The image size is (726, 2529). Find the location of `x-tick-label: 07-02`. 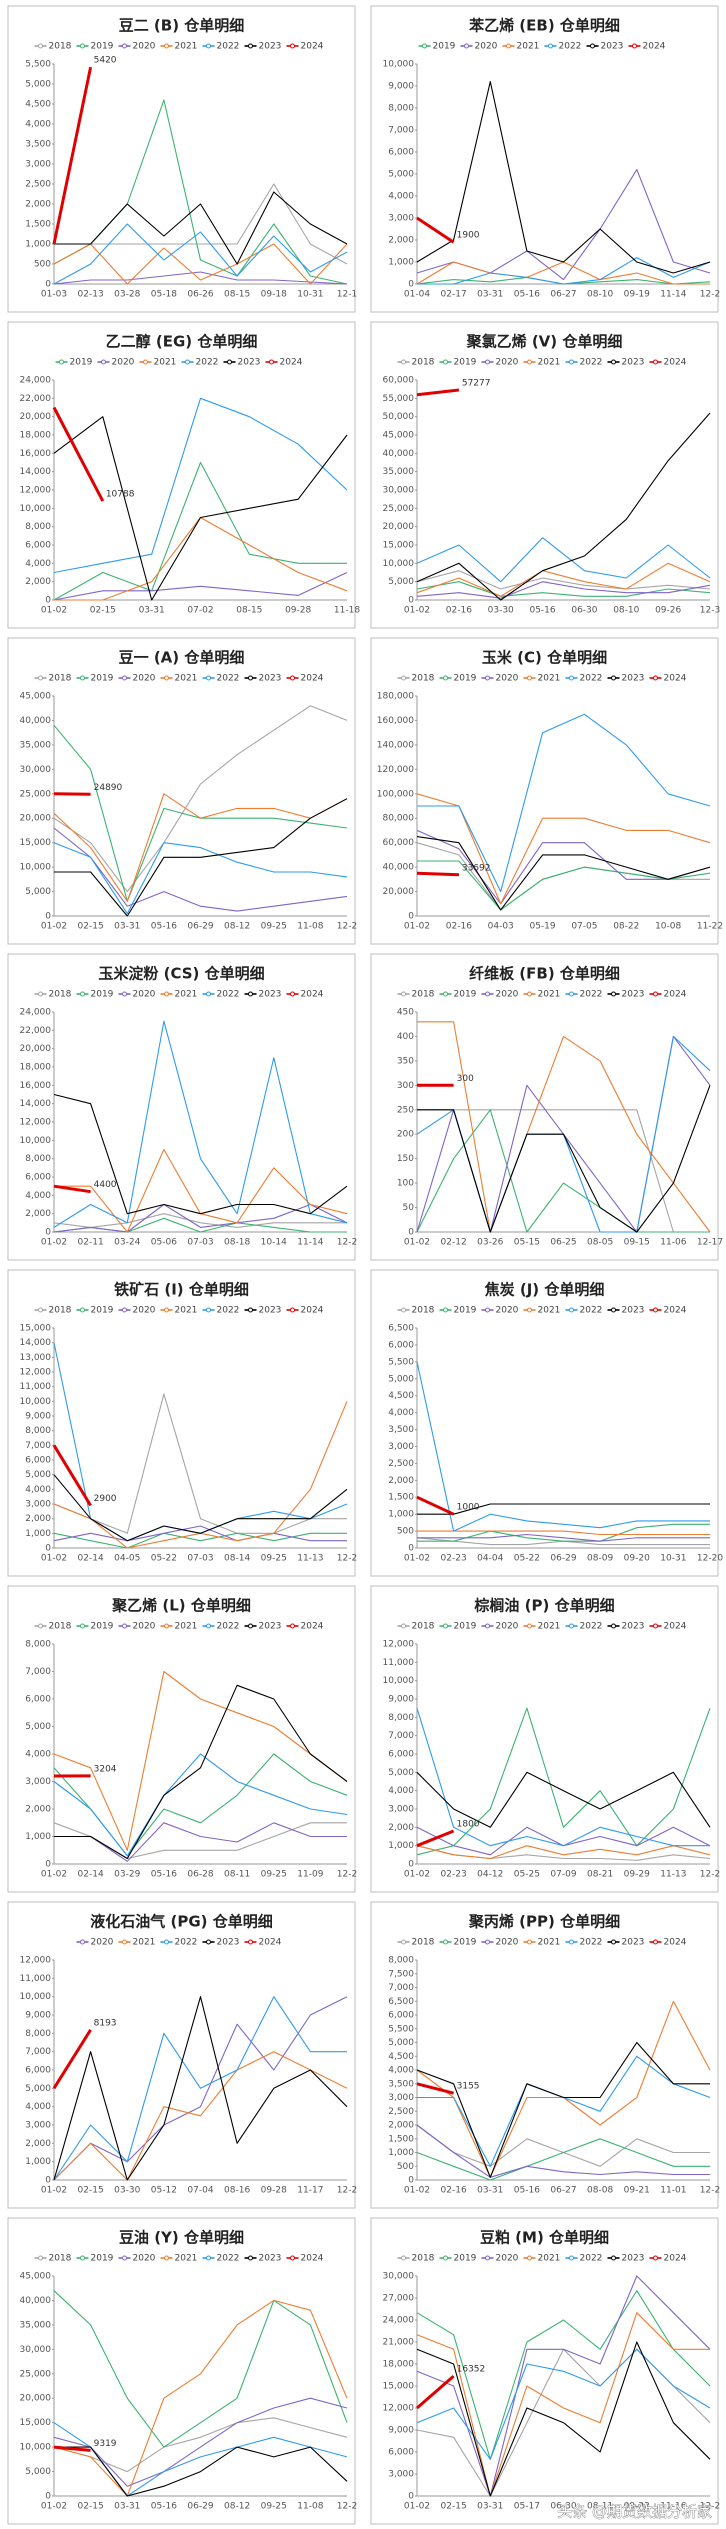

x-tick-label: 07-02 is located at coordinates (200, 611).